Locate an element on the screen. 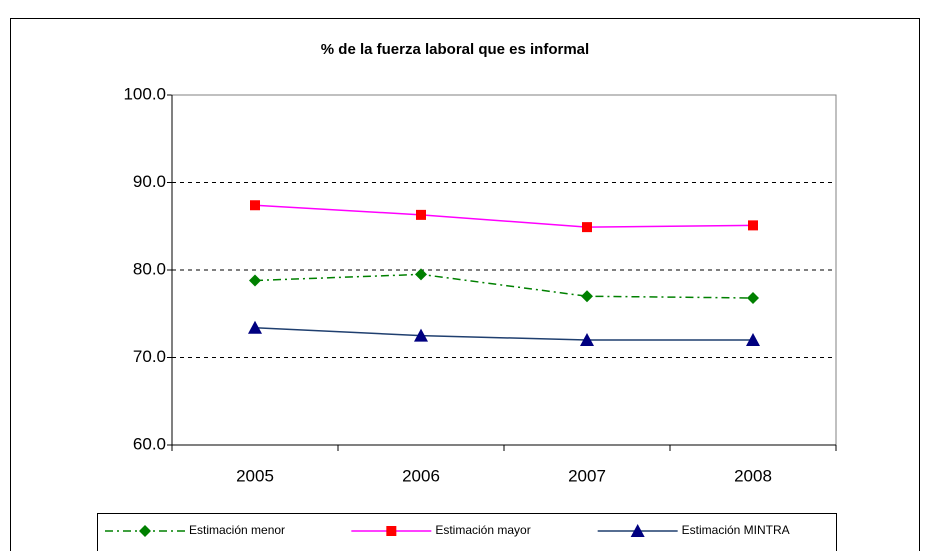  y-tick-label: 70.0 is located at coordinates (149, 356).